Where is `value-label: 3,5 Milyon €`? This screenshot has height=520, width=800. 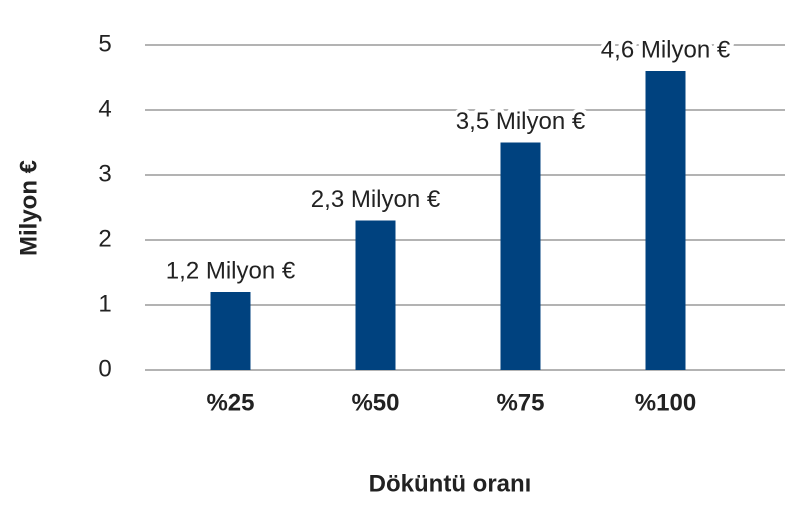 value-label: 3,5 Milyon € is located at coordinates (521, 121).